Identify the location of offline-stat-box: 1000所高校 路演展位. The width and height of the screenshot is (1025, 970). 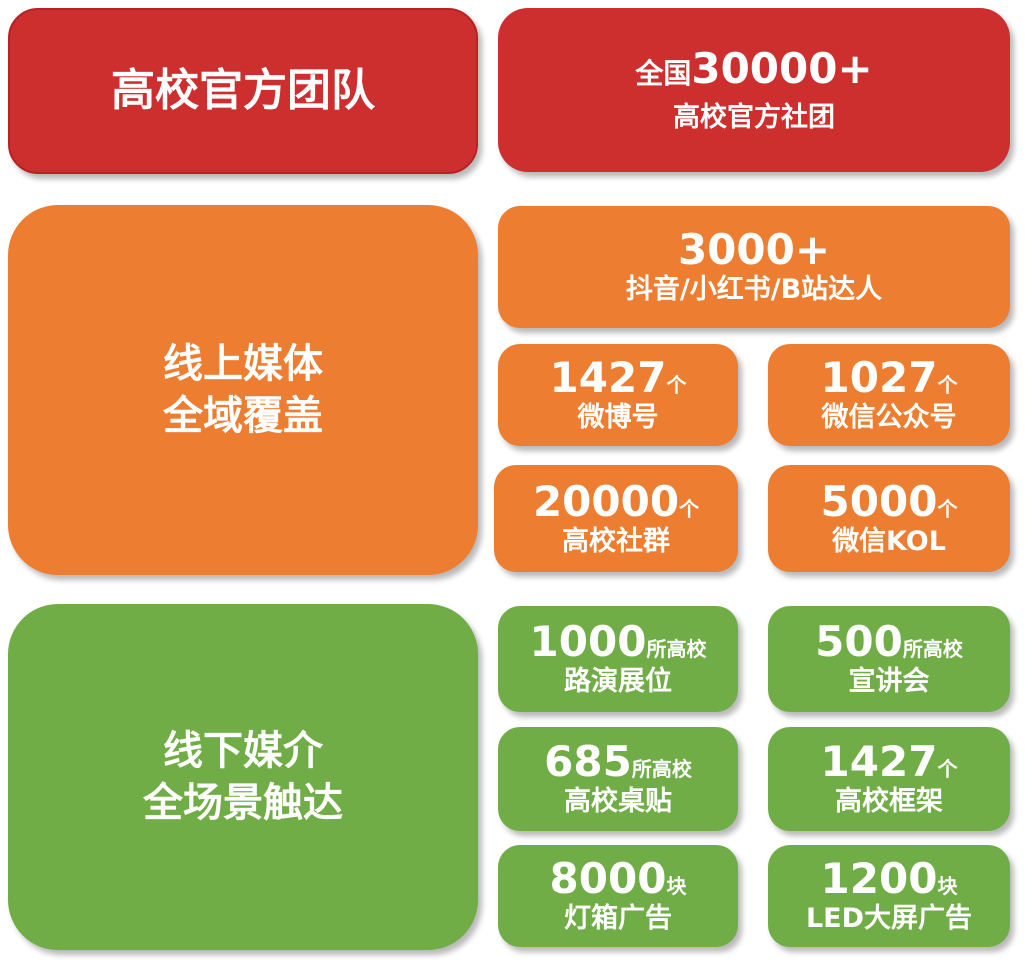
(618, 659).